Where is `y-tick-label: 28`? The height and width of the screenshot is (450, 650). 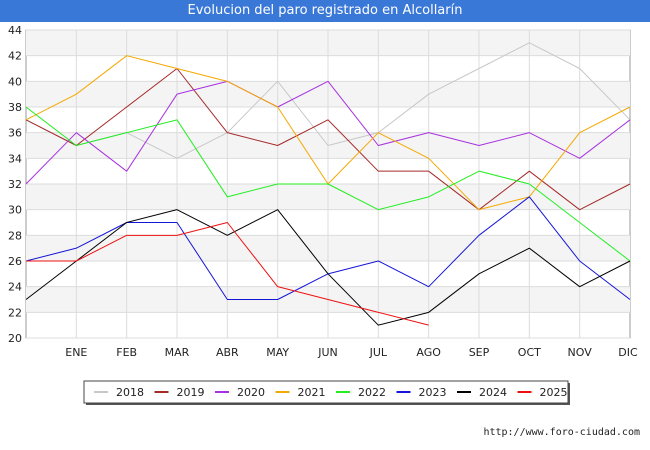 y-tick-label: 28 is located at coordinates (15, 235).